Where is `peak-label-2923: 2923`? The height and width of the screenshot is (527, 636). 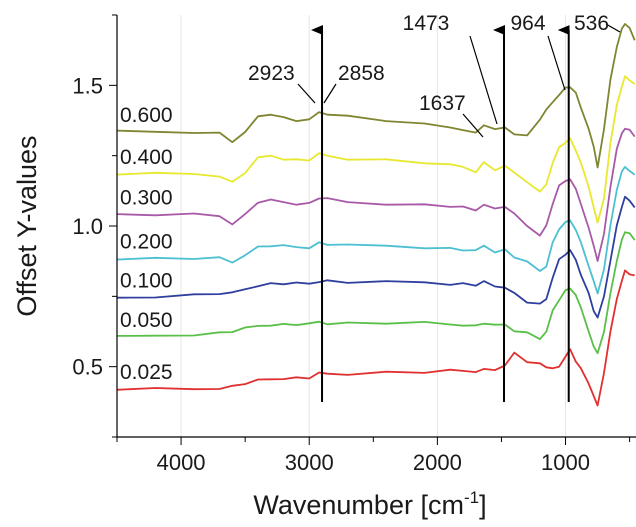 peak-label-2923: 2923 is located at coordinates (271, 73).